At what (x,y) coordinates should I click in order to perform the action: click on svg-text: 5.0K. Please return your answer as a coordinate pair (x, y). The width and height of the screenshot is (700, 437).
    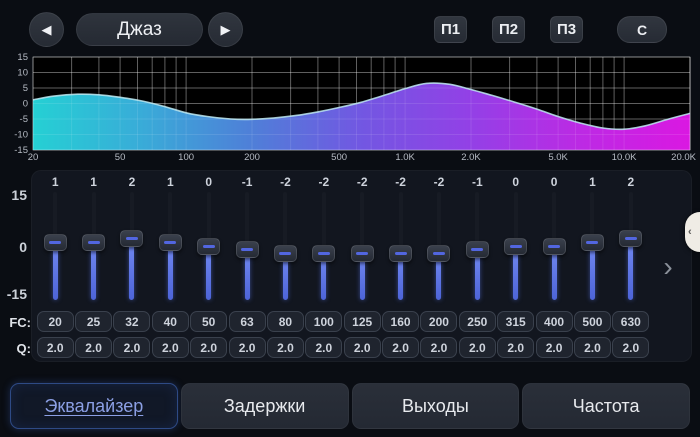
    Looking at the image, I should click on (558, 157).